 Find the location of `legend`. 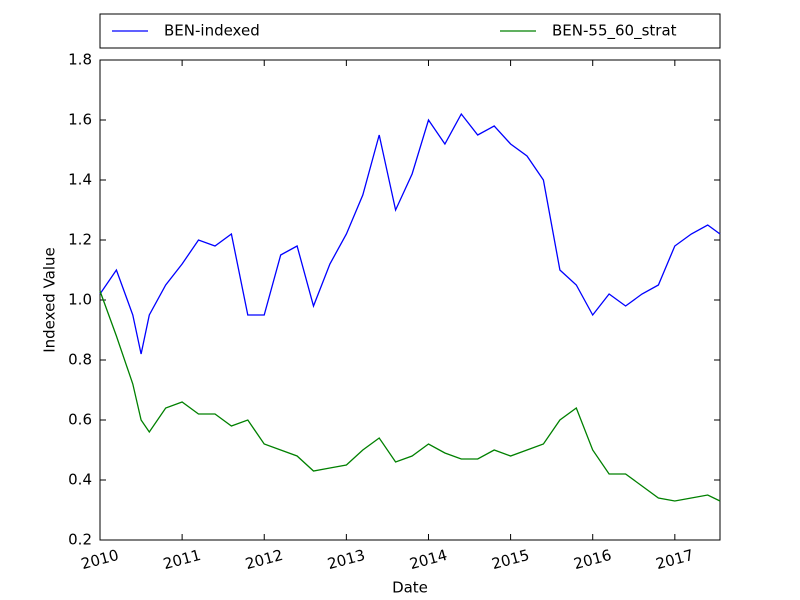

legend is located at coordinates (410, 31).